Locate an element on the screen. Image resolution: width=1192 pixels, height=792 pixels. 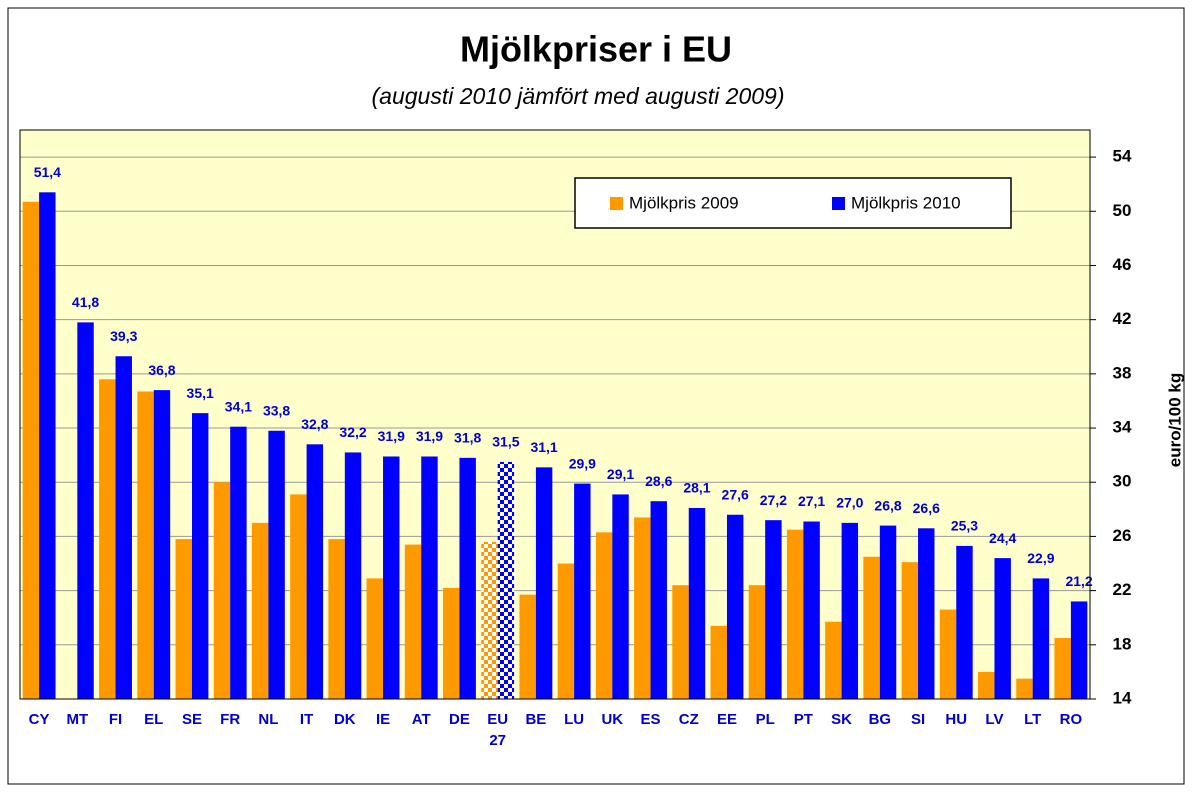
data-label: 27,6 is located at coordinates (735, 494).